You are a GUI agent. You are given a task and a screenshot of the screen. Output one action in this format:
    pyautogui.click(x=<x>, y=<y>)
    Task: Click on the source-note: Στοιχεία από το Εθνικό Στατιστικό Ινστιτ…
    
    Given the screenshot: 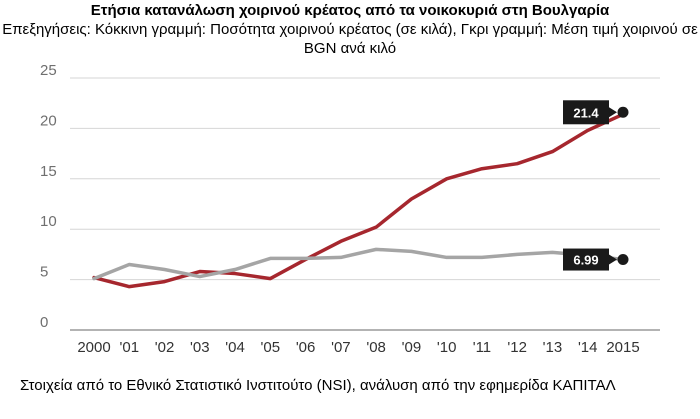 What is the action you would take?
    pyautogui.click(x=318, y=385)
    